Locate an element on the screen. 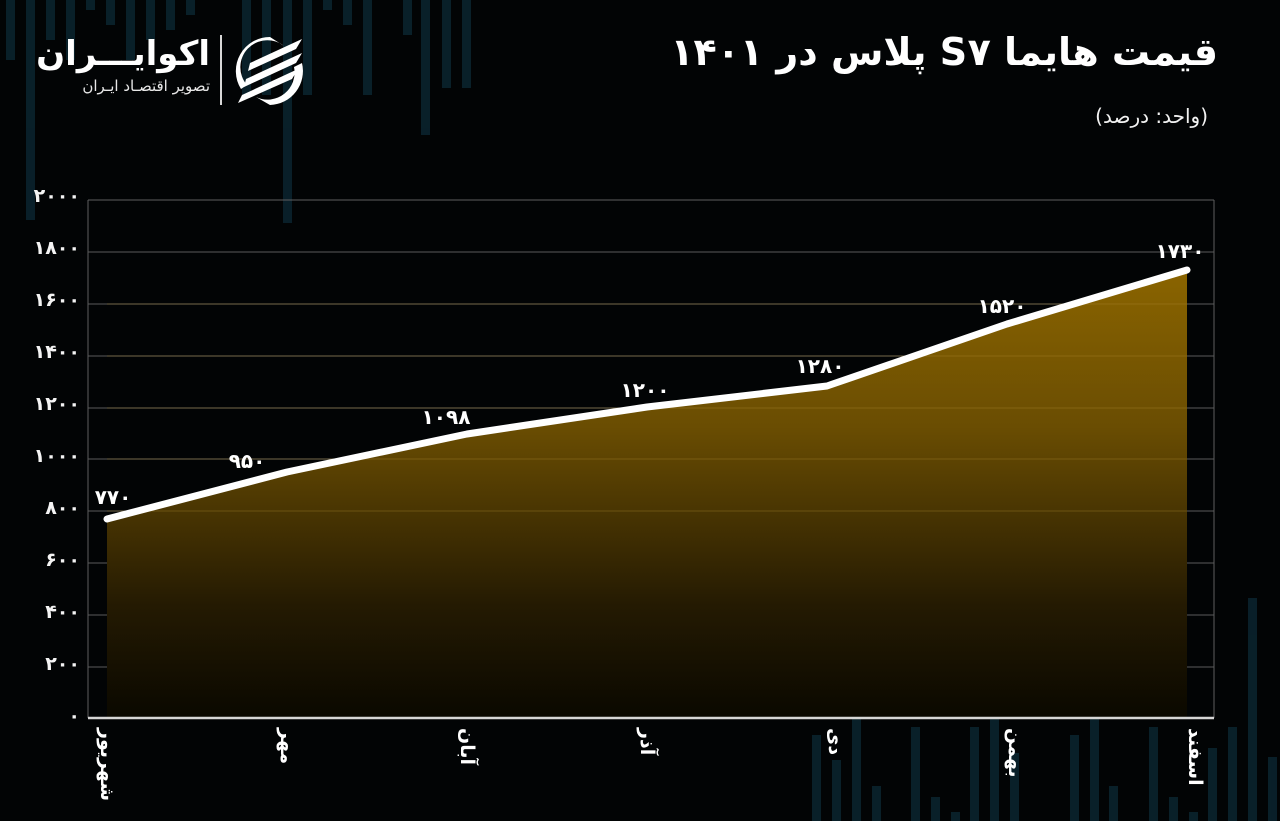 The width and height of the screenshot is (1280, 821). x-tick-label: شهریور is located at coordinates (107, 765).